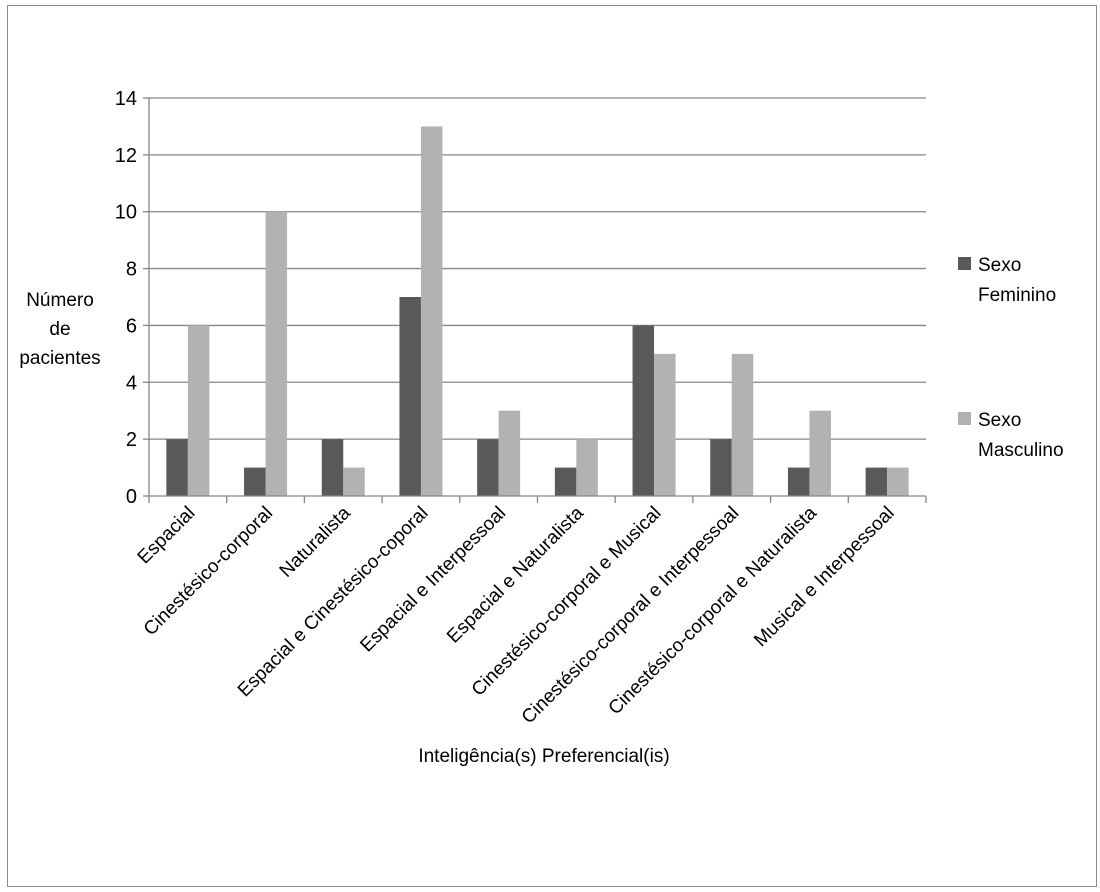 The height and width of the screenshot is (892, 1100). I want to click on y-axis-label: Número de pacientes, so click(59, 329).